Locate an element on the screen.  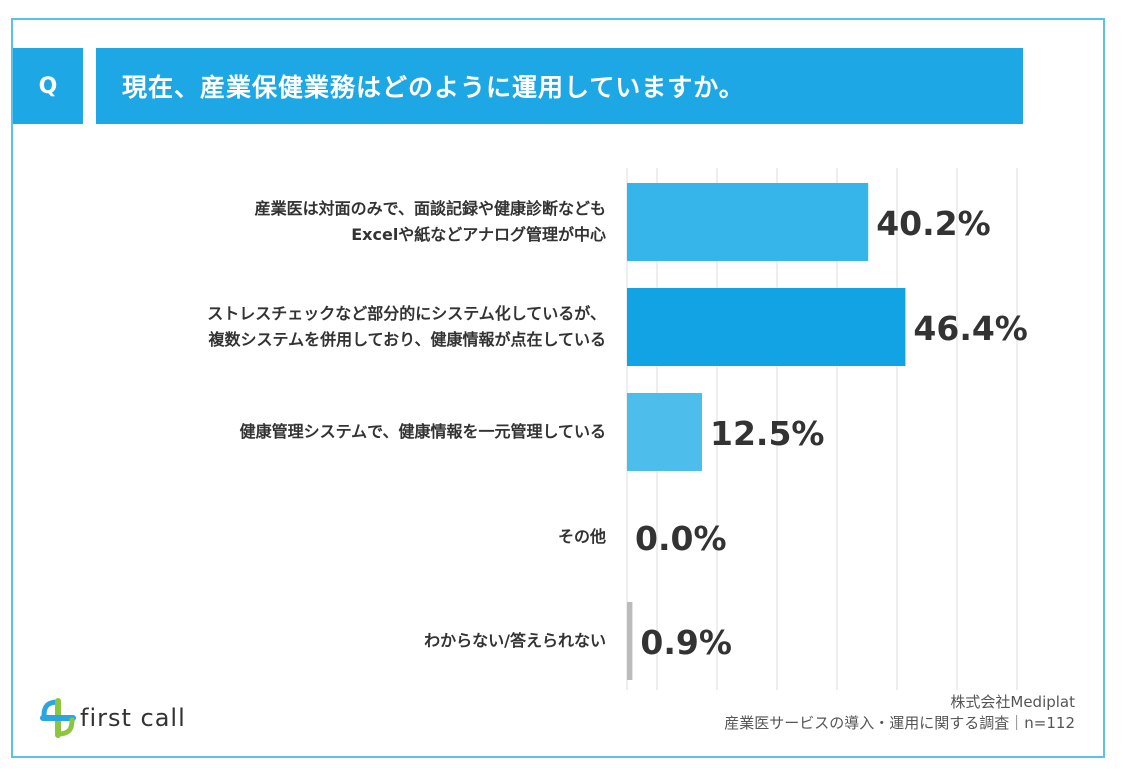
company-name: 株式会社Mediplat is located at coordinates (1012, 702).